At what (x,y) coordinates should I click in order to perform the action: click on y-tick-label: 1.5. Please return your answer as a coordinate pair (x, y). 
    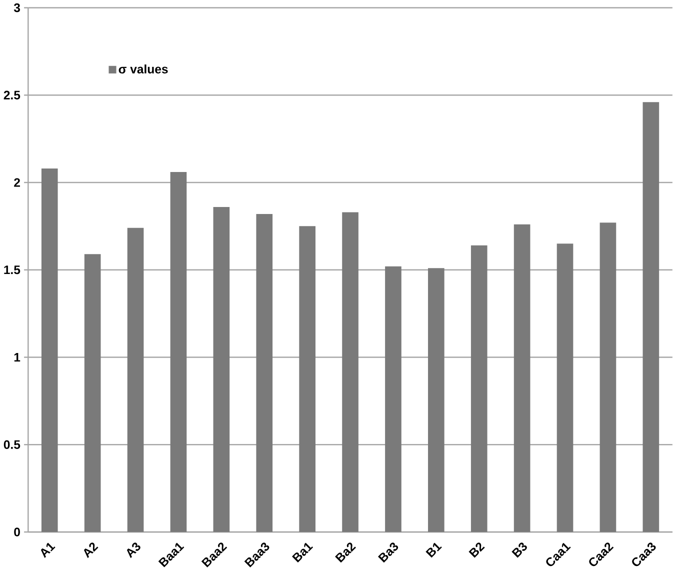
    Looking at the image, I should click on (12, 270).